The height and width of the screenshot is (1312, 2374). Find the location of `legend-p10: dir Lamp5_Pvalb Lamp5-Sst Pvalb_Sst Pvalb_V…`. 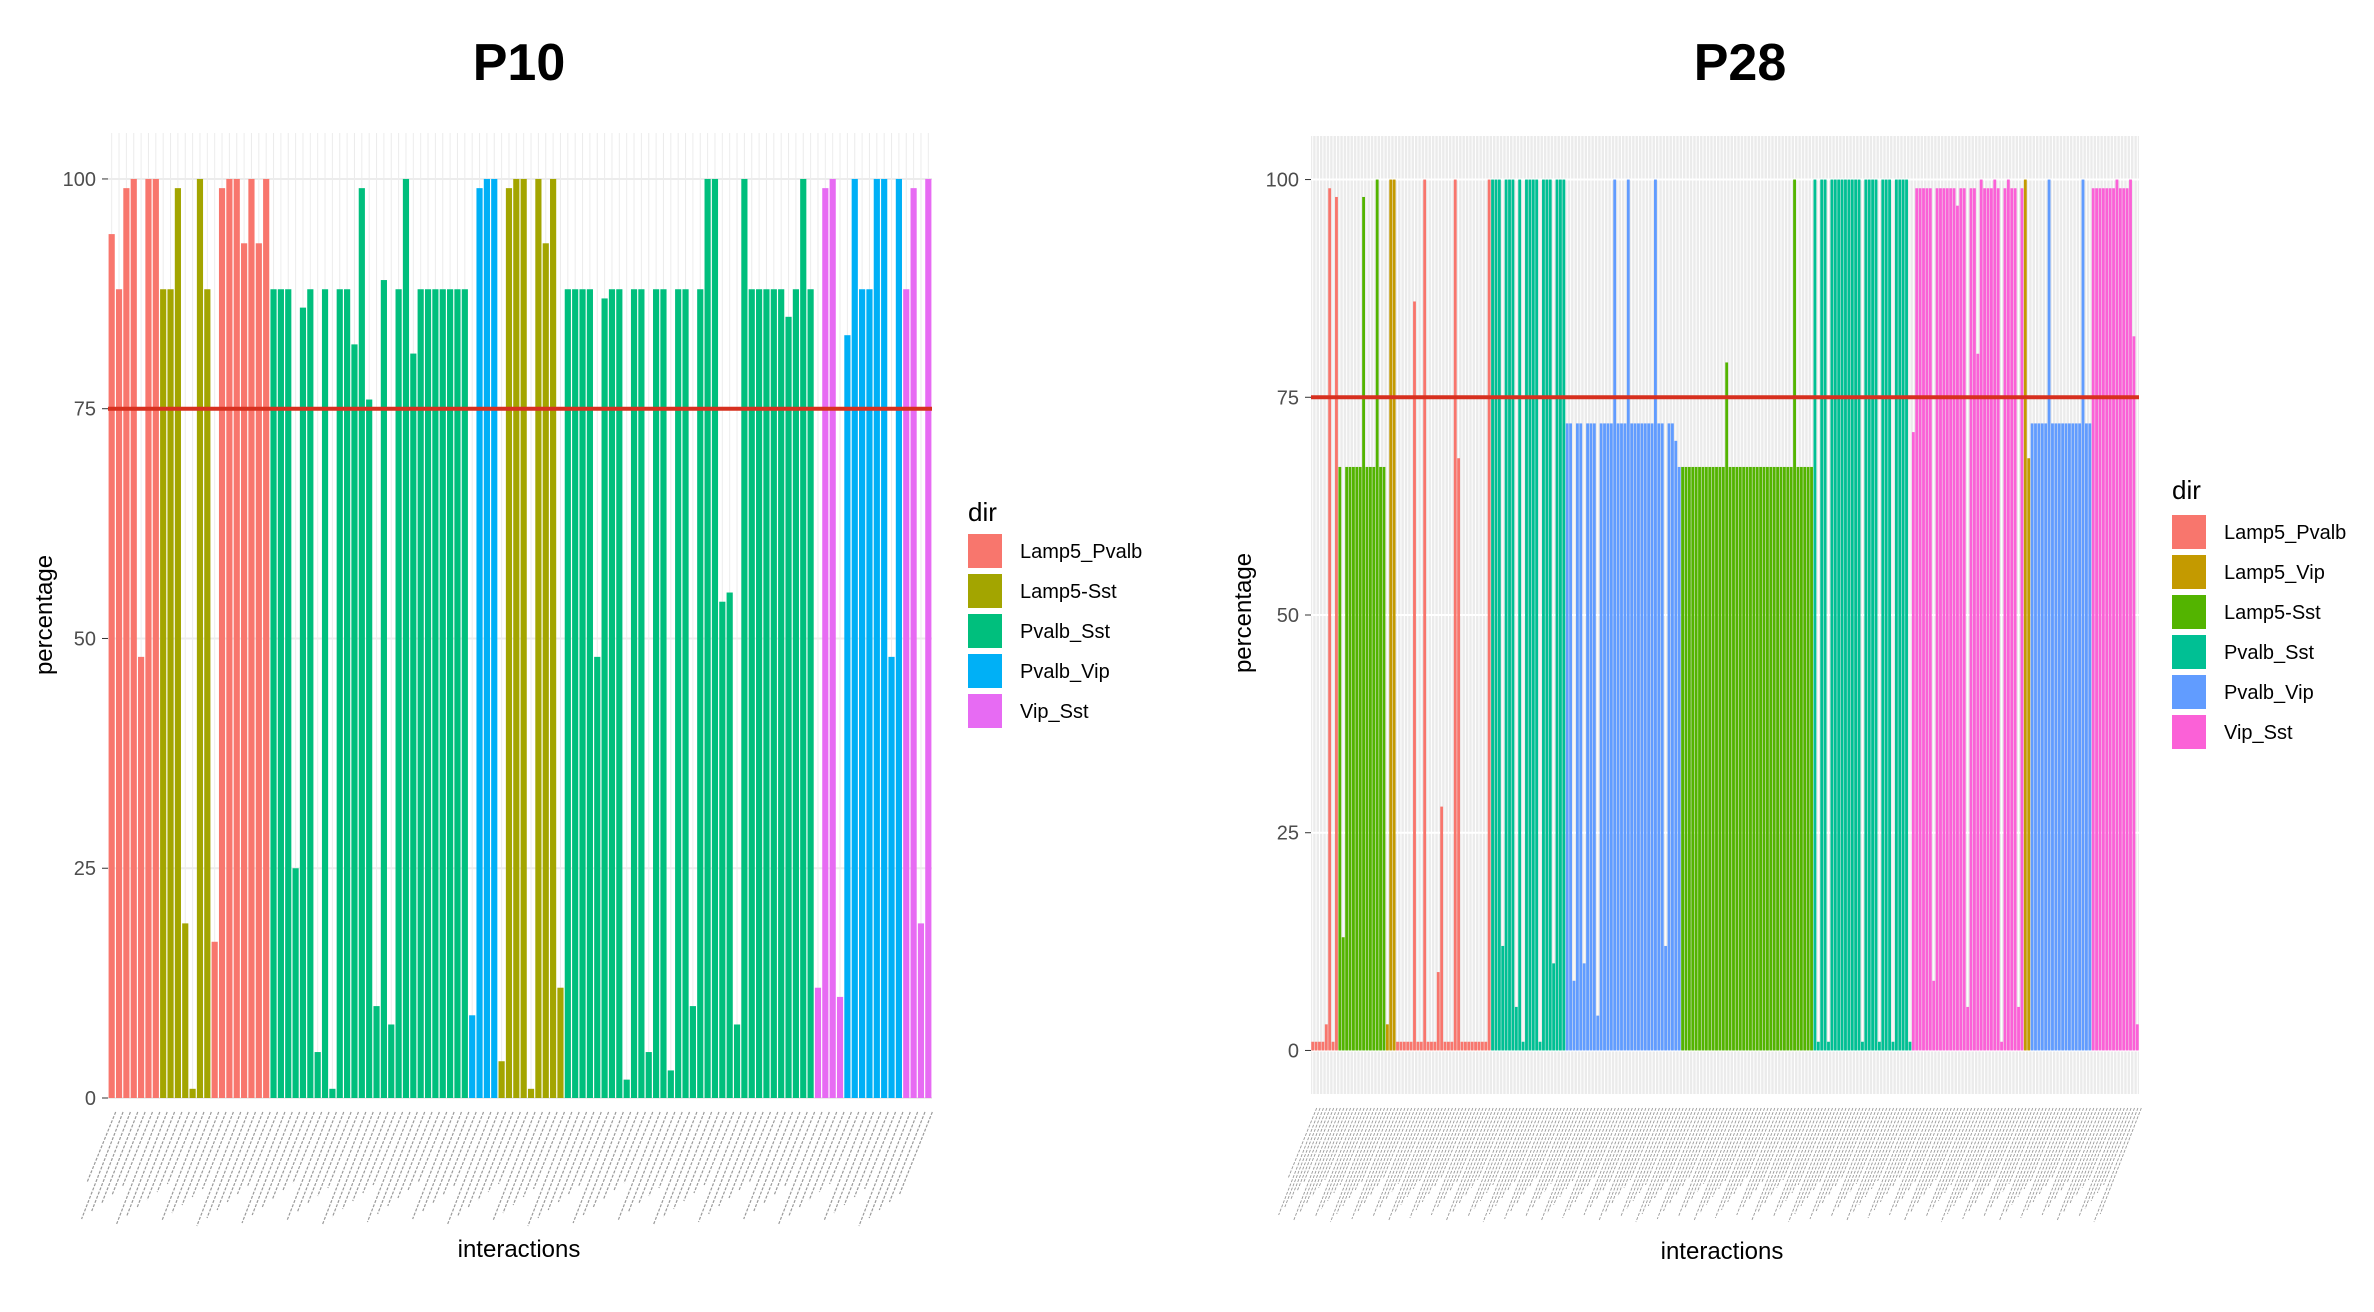

legend-p10: dir Lamp5_Pvalb Lamp5-Sst Pvalb_Sst Pvalb_V… is located at coordinates (1055, 612).